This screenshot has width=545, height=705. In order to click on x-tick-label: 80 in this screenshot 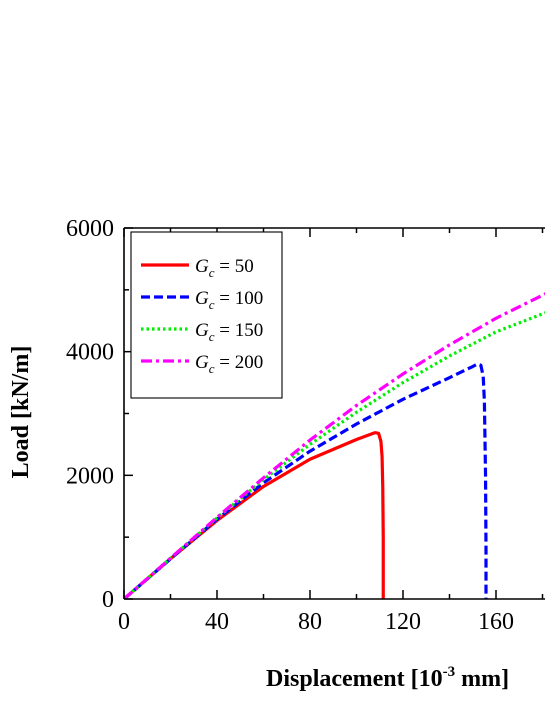, I will do `click(310, 622)`.